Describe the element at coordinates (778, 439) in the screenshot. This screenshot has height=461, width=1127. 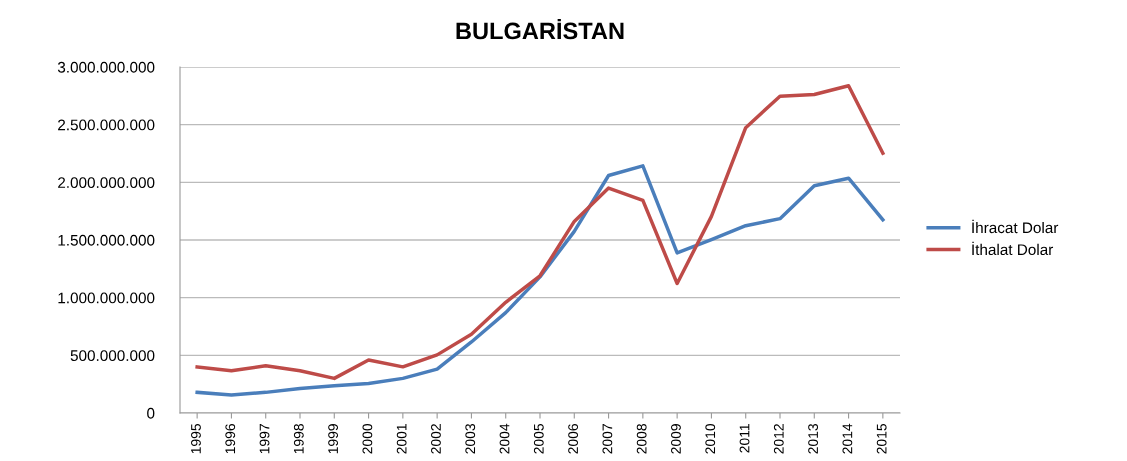
I see `x-tick-label: 2012` at that location.